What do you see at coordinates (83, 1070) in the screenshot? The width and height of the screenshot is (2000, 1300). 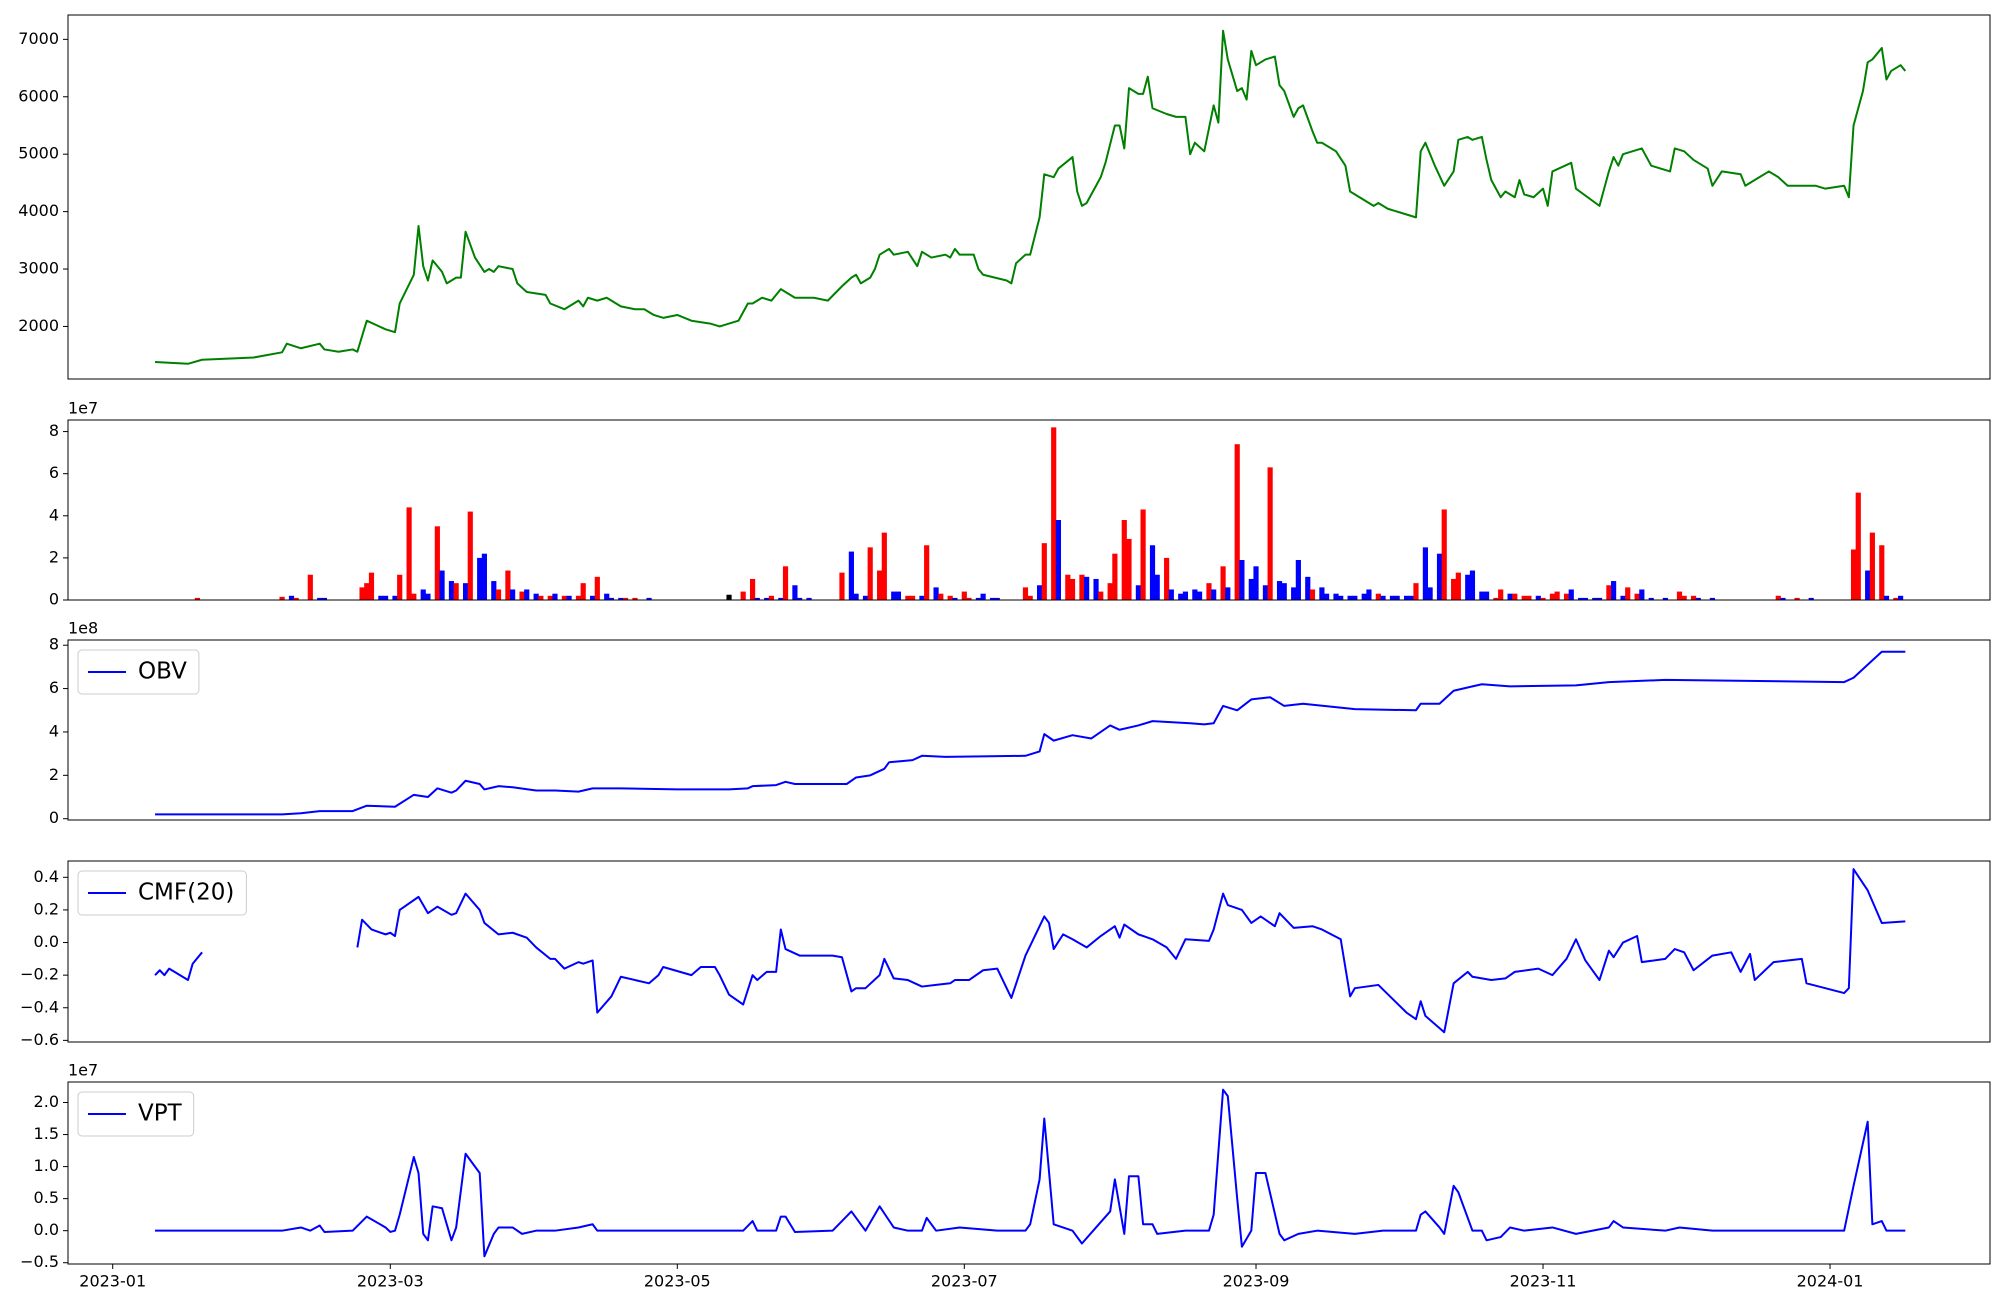 I see `axis-offset-label: 1e7` at bounding box center [83, 1070].